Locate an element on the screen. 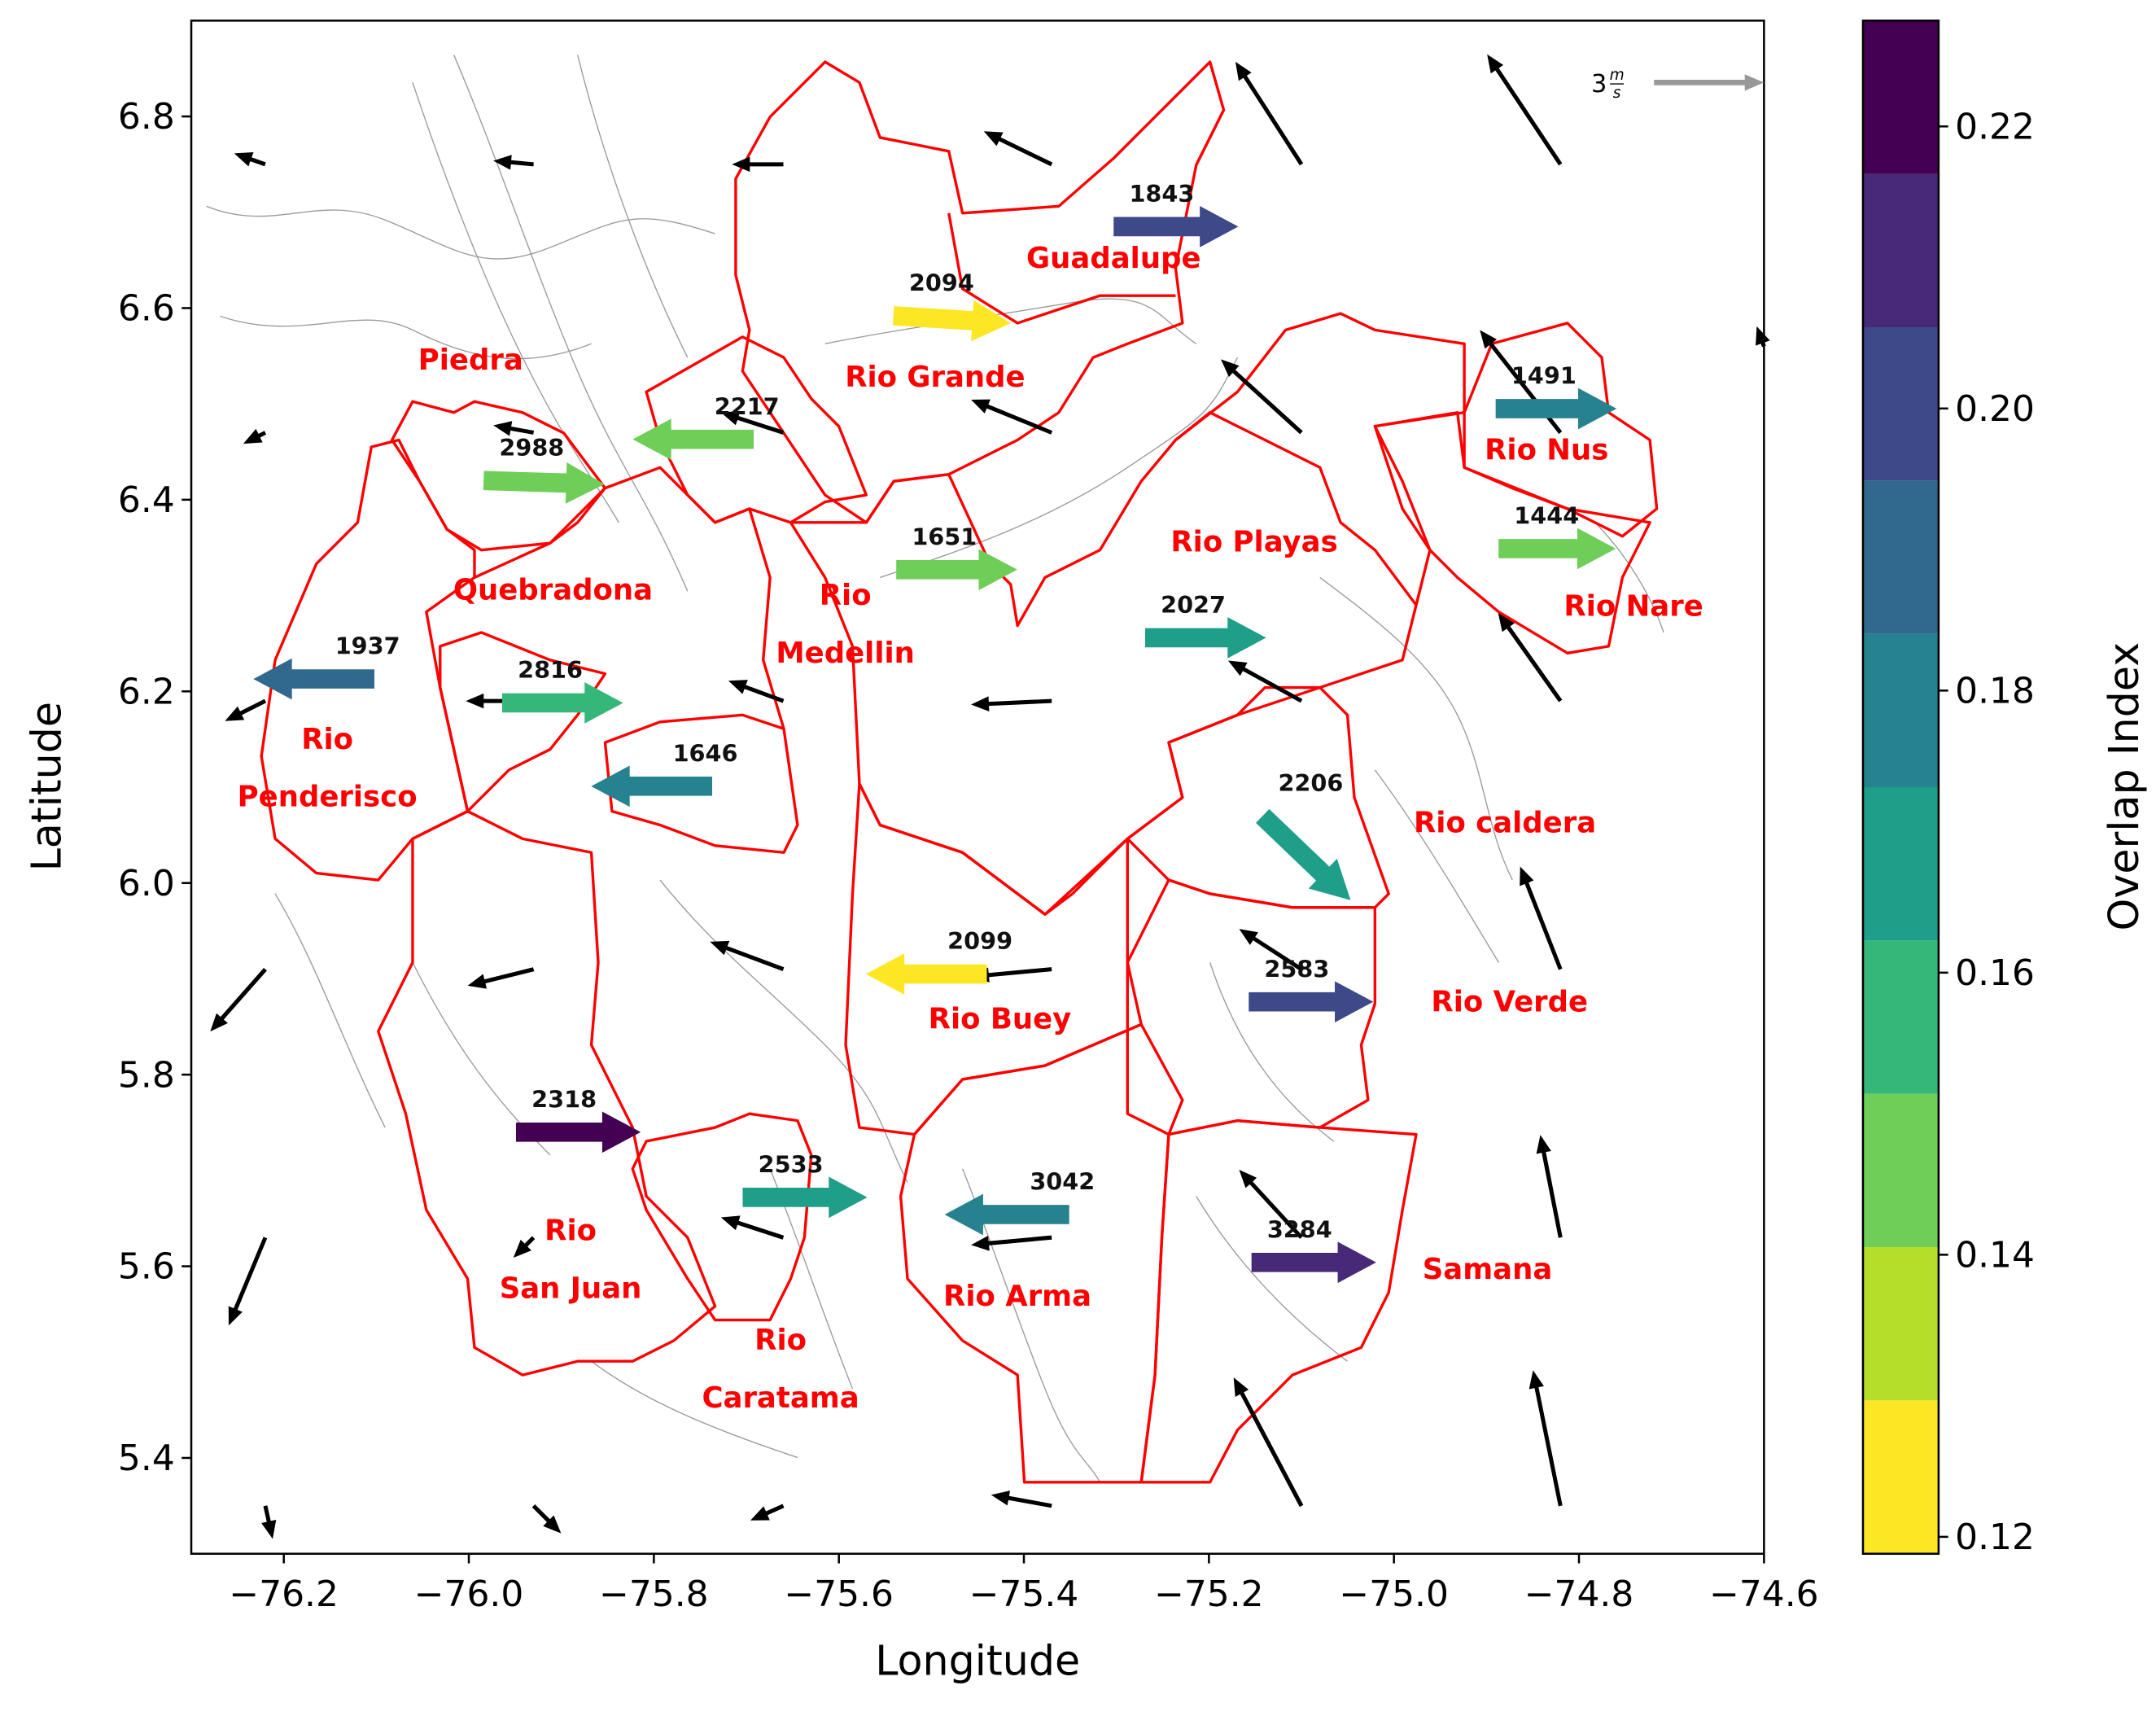  basin-label: Rio Arma is located at coordinates (1017, 1297).